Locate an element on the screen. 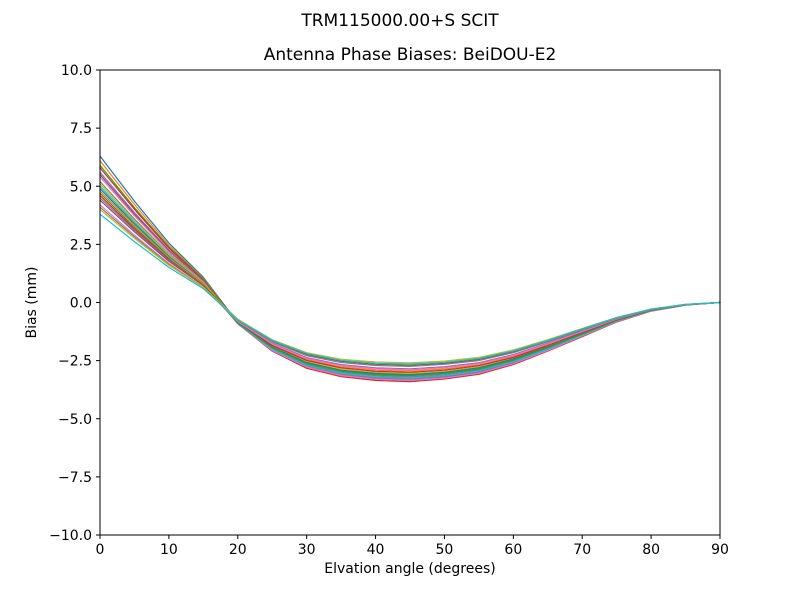 This screenshot has width=800, height=600. x-tick-label: 40 is located at coordinates (376, 550).